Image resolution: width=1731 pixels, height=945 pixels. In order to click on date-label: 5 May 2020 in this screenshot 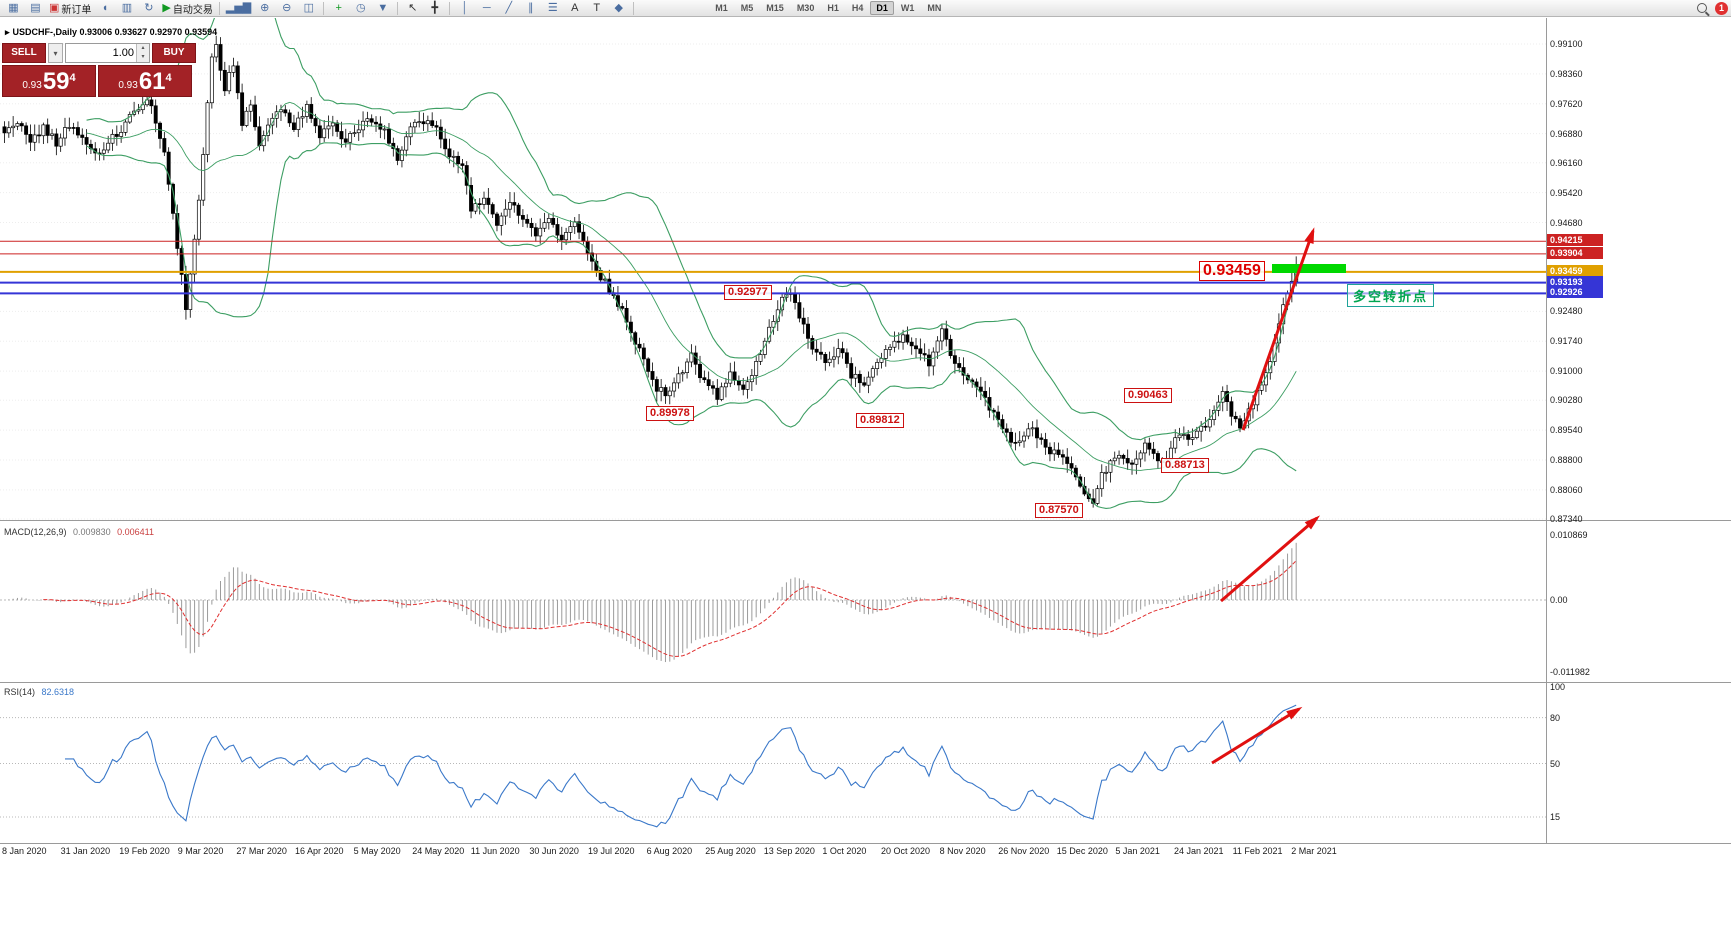, I will do `click(377, 851)`.